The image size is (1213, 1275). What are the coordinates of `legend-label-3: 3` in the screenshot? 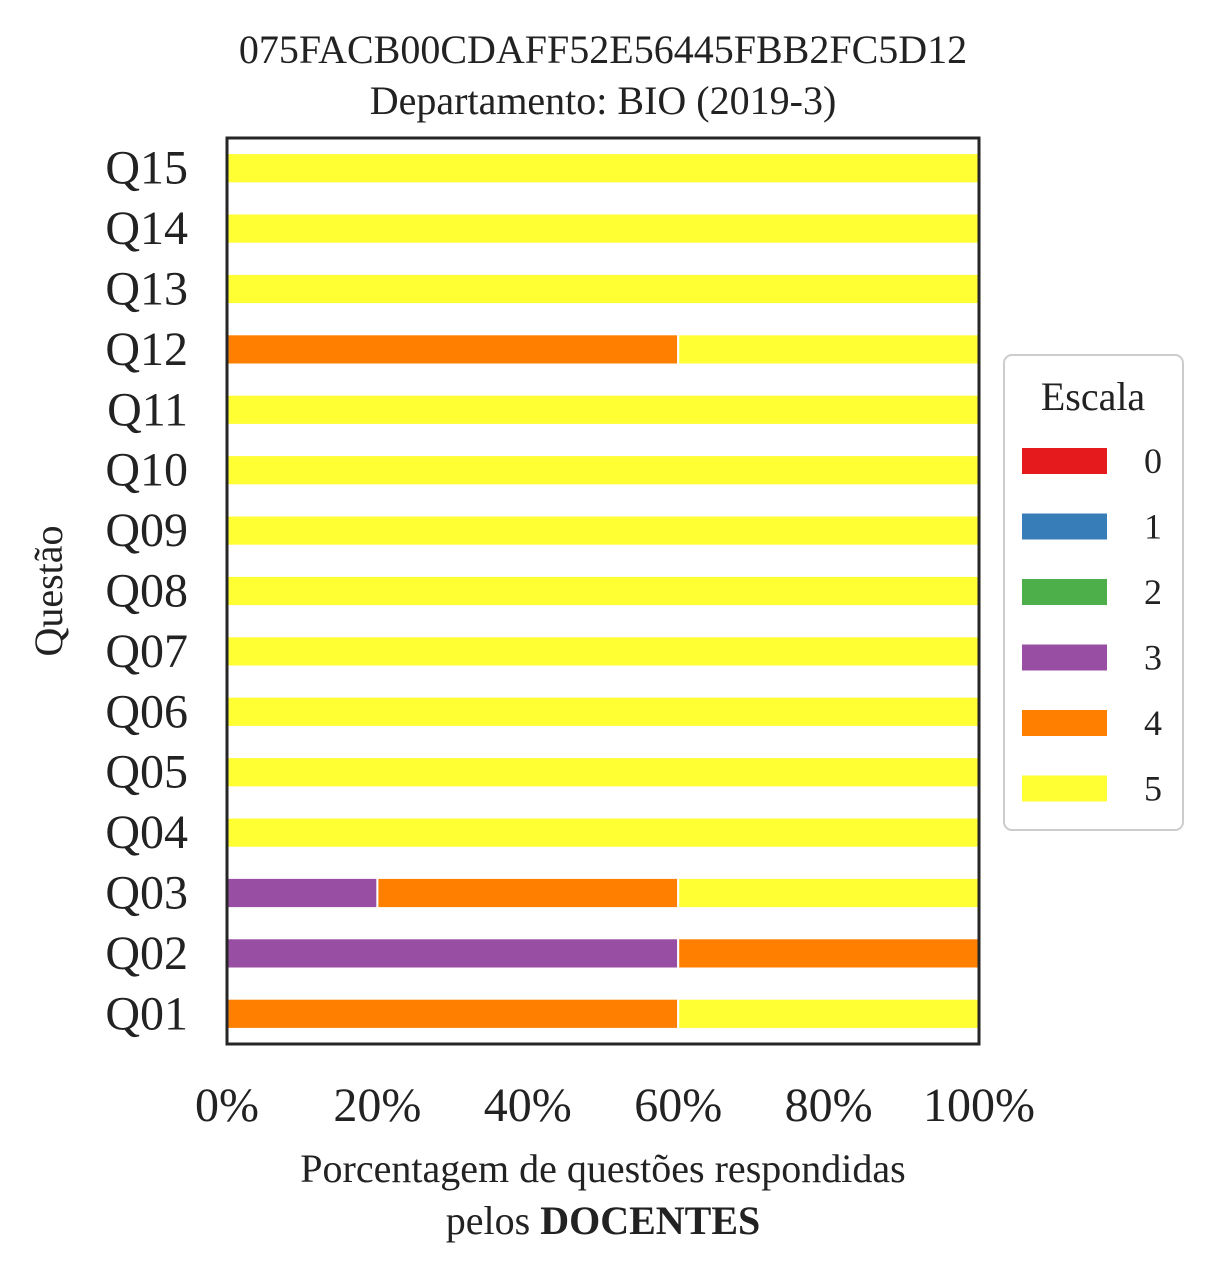 It's located at (1153, 658).